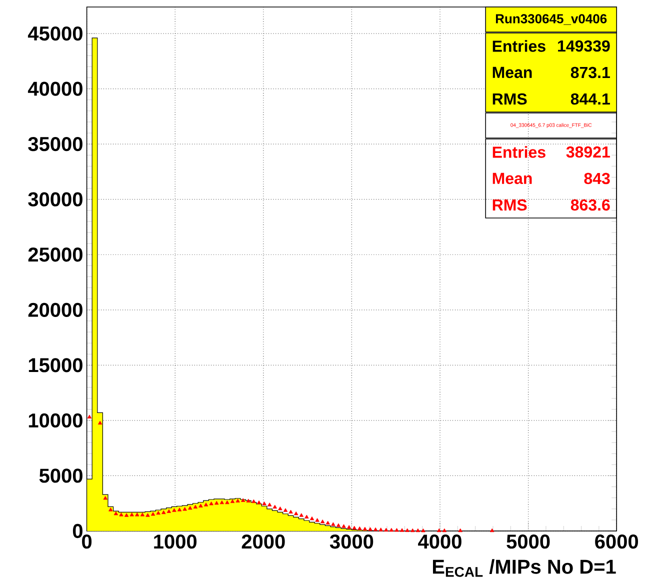 This screenshot has height=585, width=649. What do you see at coordinates (55, 365) in the screenshot?
I see `y-tick-label: 15000` at bounding box center [55, 365].